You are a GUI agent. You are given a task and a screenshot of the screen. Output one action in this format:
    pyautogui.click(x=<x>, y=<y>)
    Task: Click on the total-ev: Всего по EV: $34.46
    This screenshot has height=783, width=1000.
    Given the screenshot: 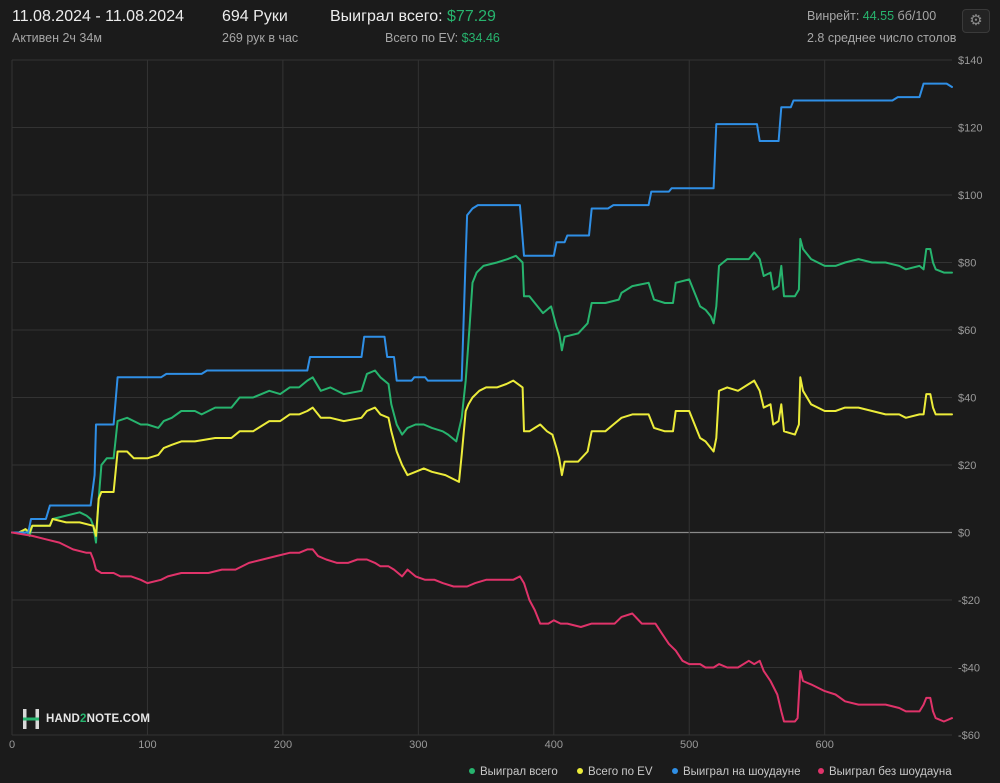 What is the action you would take?
    pyautogui.click(x=442, y=38)
    